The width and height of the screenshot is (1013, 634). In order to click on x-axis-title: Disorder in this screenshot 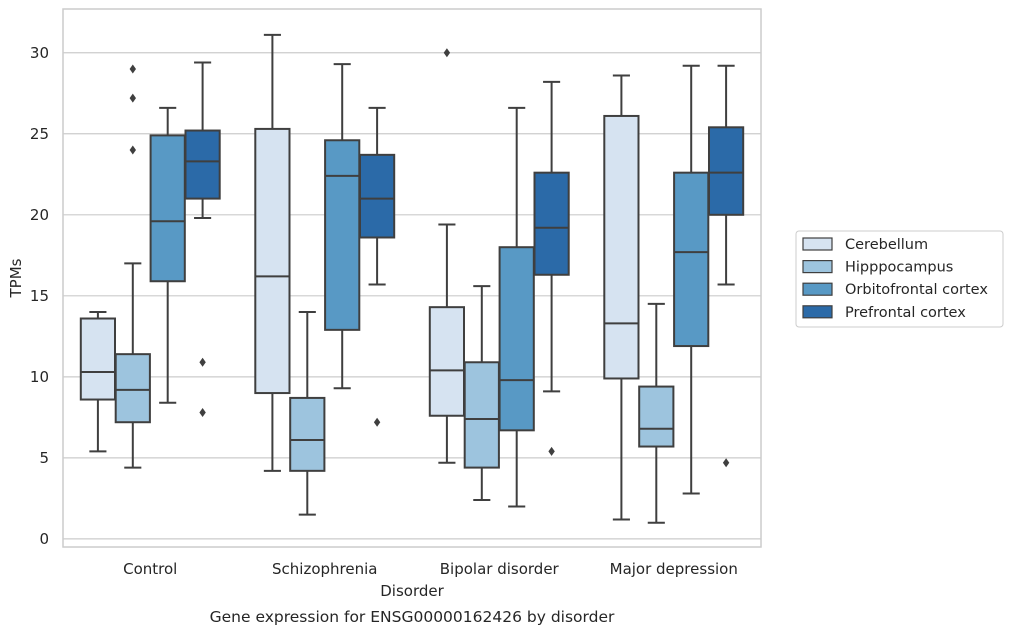, I will do `click(412, 591)`.